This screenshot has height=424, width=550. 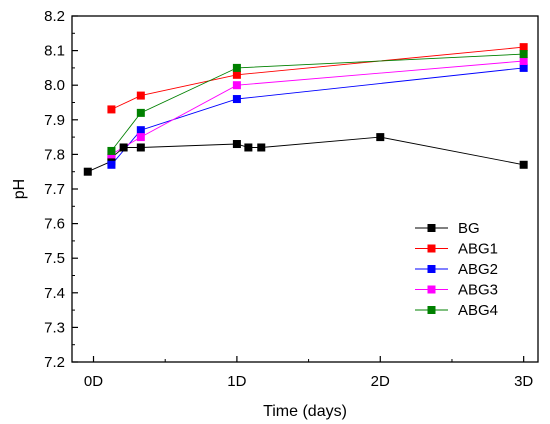 What do you see at coordinates (54, 258) in the screenshot?
I see `y-tick-label: 7.5` at bounding box center [54, 258].